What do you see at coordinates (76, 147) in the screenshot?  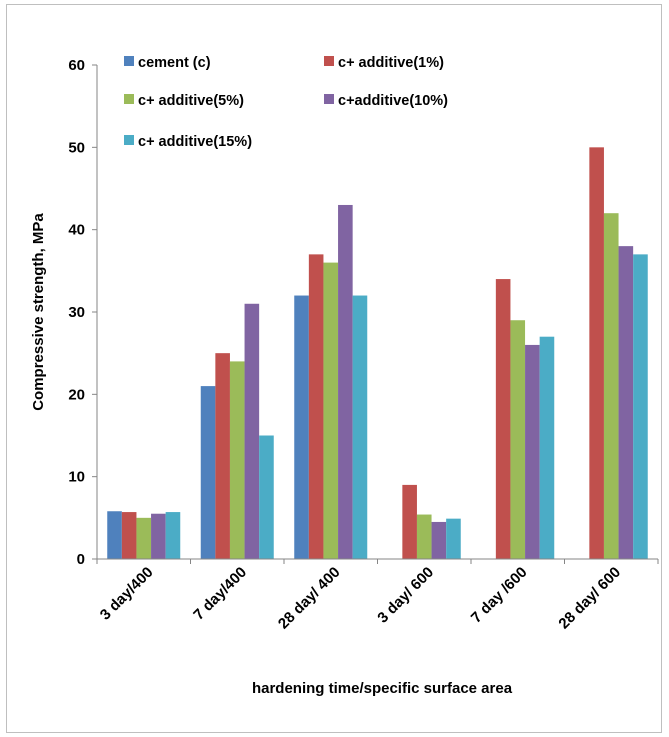 I see `y-tick-label: 50` at bounding box center [76, 147].